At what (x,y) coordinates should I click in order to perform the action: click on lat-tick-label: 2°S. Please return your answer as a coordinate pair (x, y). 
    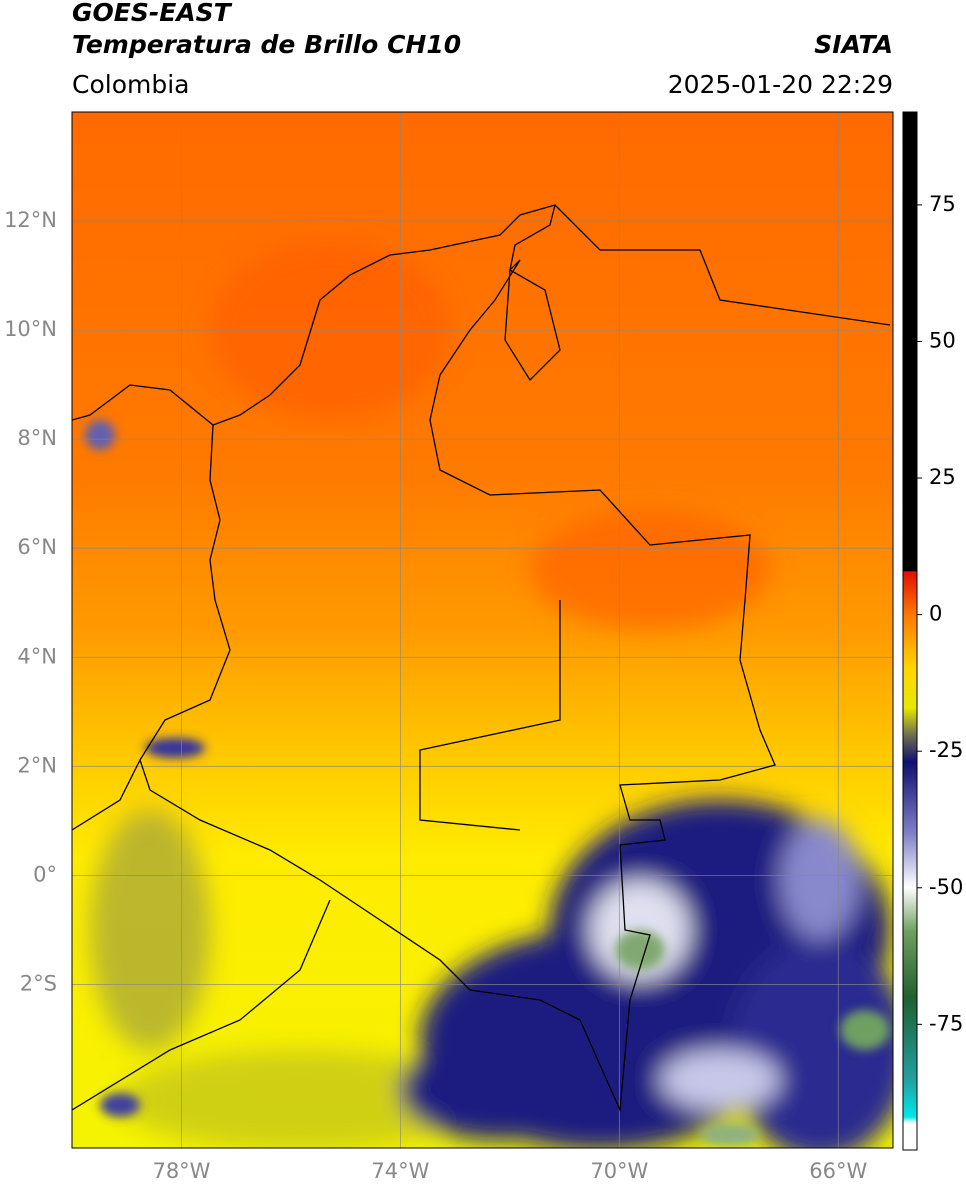
    Looking at the image, I should click on (38, 983).